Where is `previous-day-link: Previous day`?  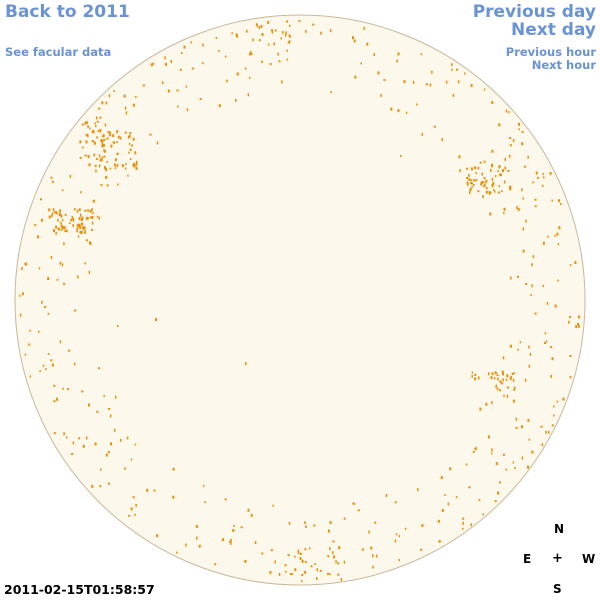 previous-day-link: Previous day is located at coordinates (534, 12).